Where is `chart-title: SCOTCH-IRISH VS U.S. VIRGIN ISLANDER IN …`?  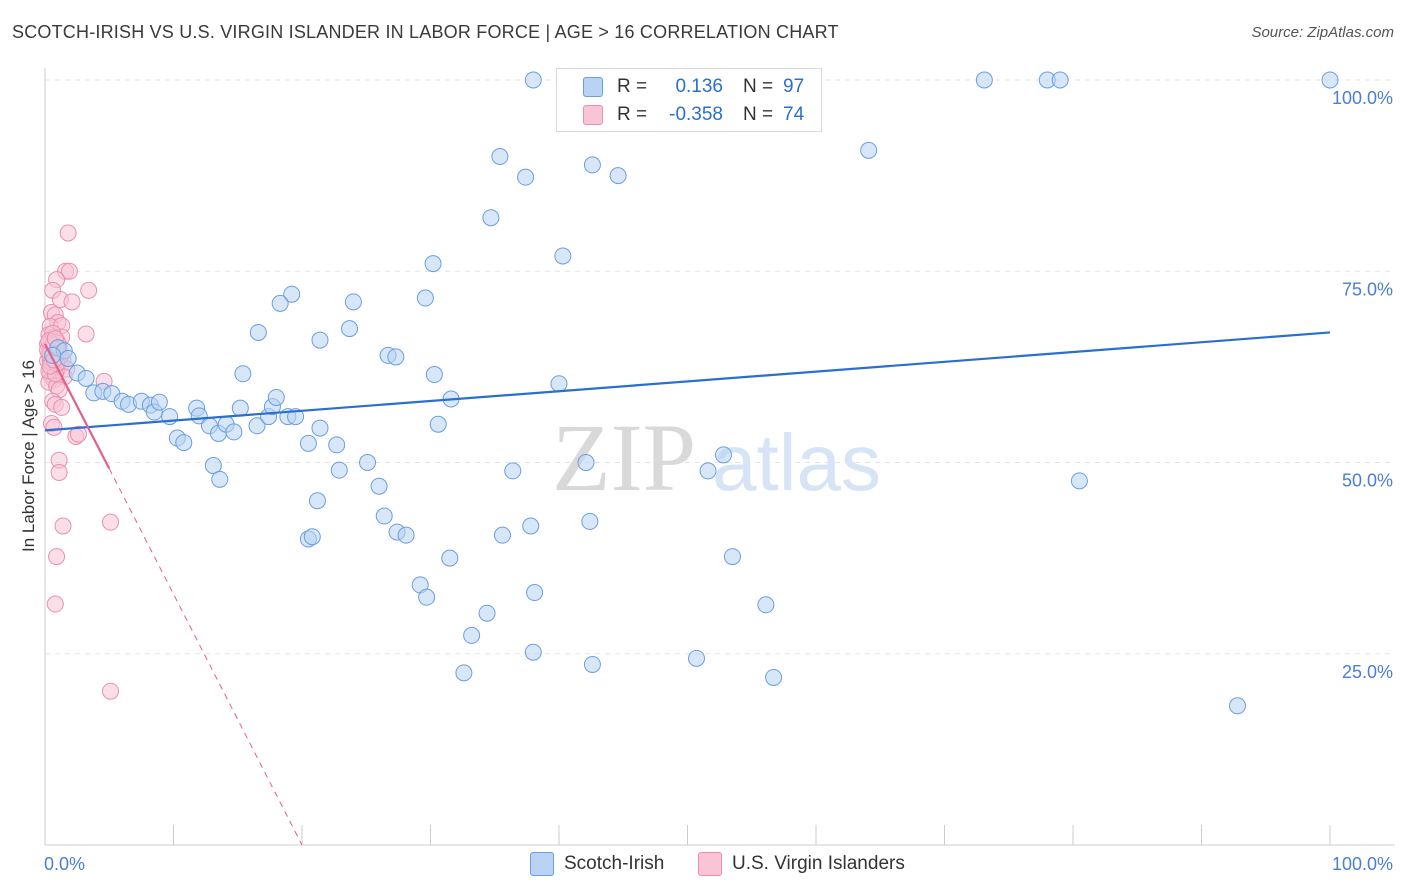
chart-title: SCOTCH-IRISH VS U.S. VIRGIN ISLANDER IN … is located at coordinates (425, 32).